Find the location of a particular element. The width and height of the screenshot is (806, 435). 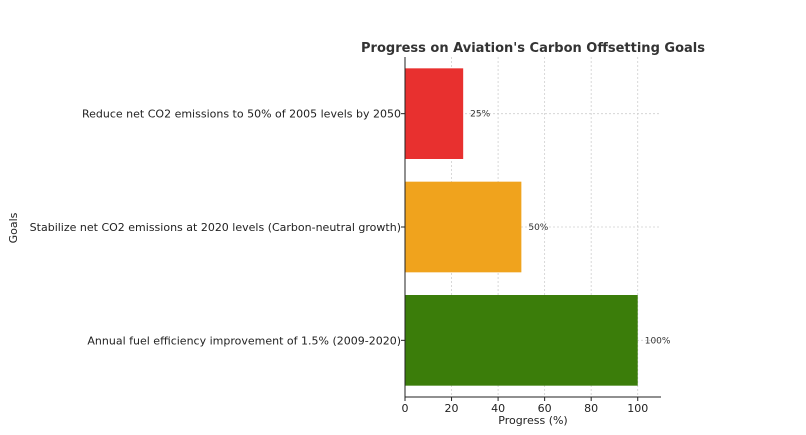

x-tick-label: 60 is located at coordinates (545, 408).